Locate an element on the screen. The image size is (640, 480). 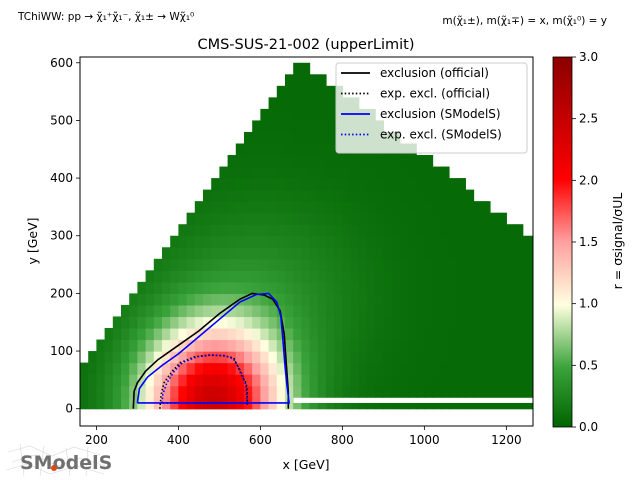
colorbar-tick-label: 1.5 is located at coordinates (588, 242).